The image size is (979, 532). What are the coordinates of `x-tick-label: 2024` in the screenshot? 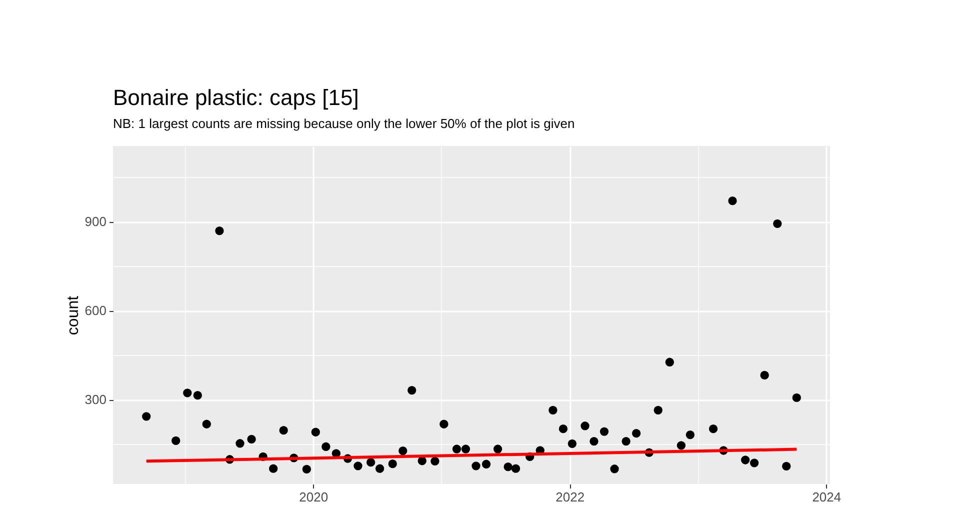 It's located at (827, 497).